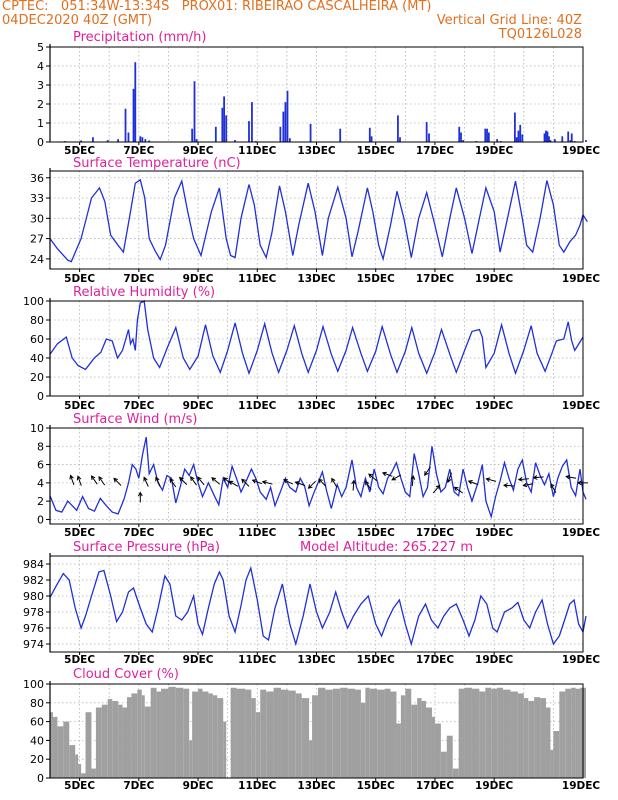  Describe the element at coordinates (144, 292) in the screenshot. I see `panel-title: Relative Humidity (%)` at that location.